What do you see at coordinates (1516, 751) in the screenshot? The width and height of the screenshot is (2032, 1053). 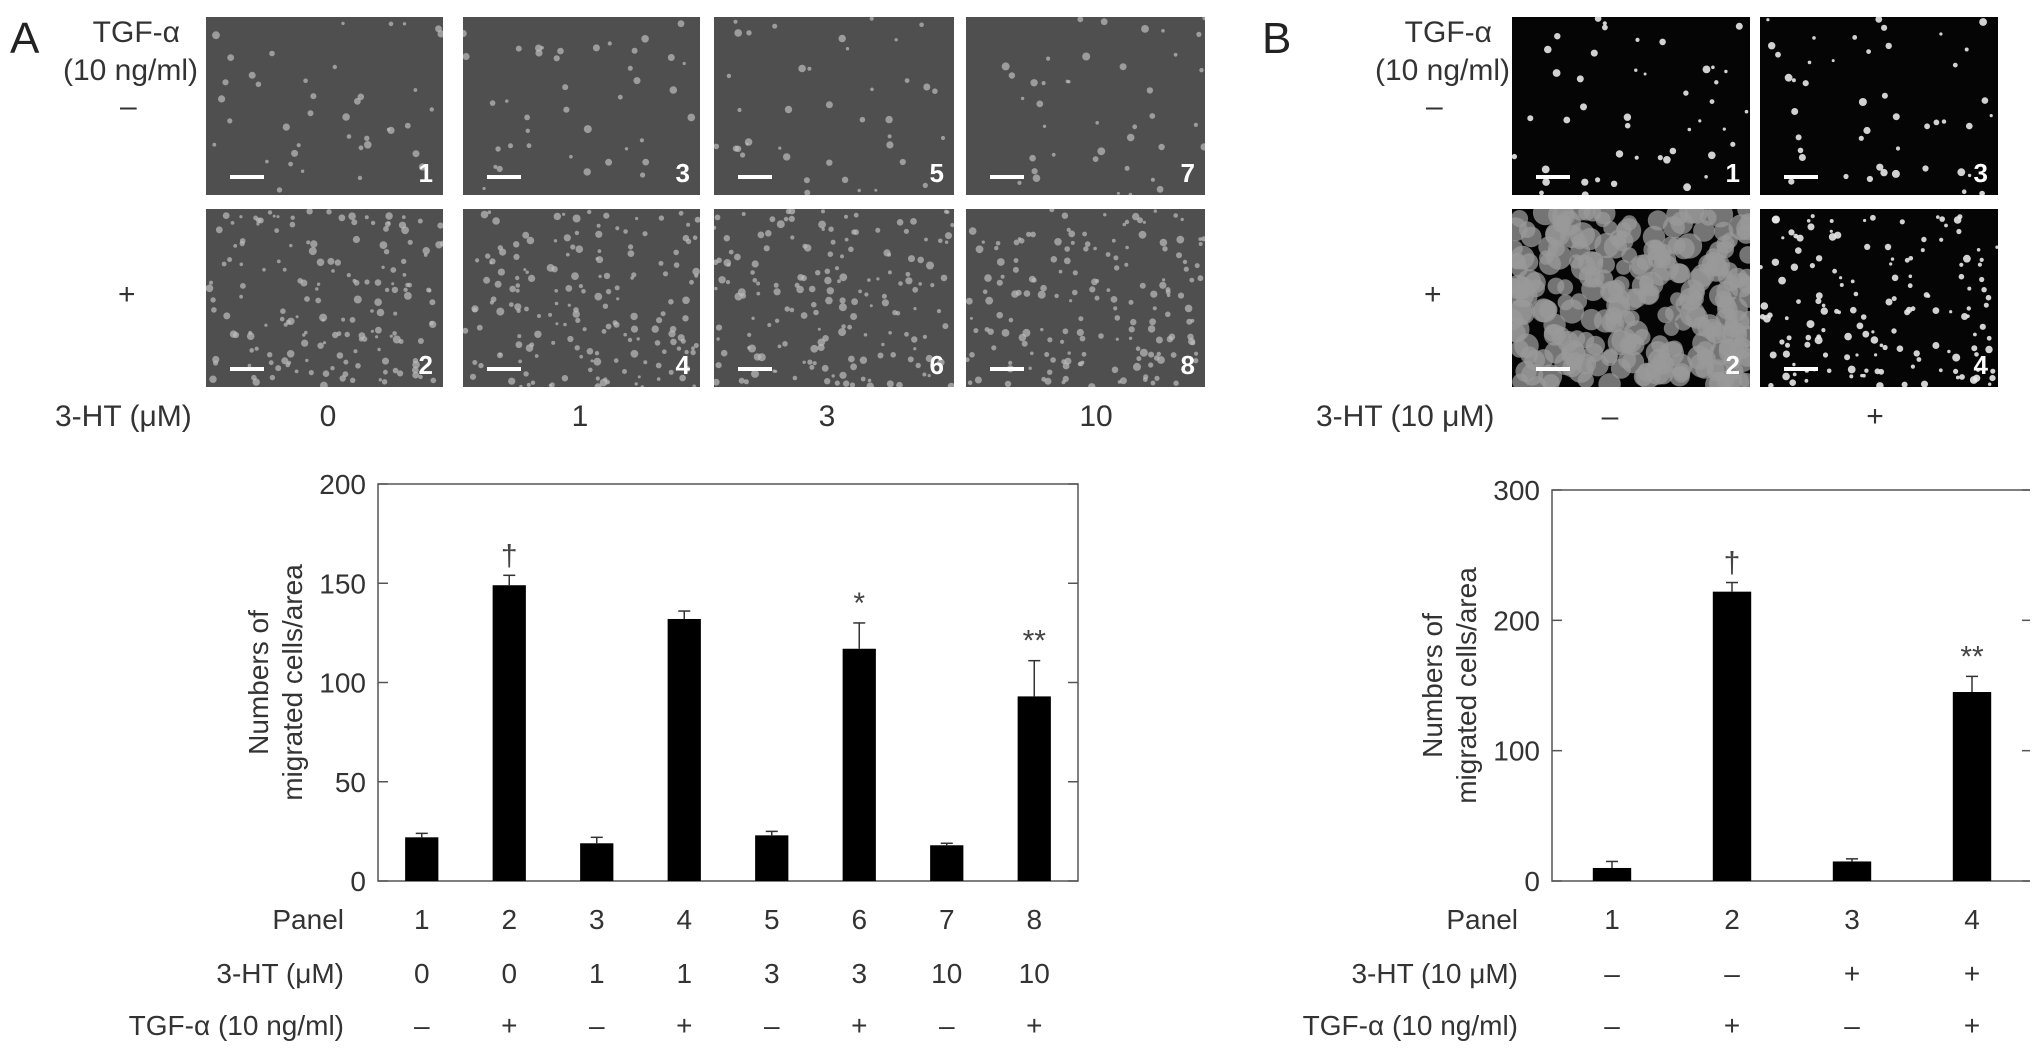 I see `chart-b-ytick-label: 100` at bounding box center [1516, 751].